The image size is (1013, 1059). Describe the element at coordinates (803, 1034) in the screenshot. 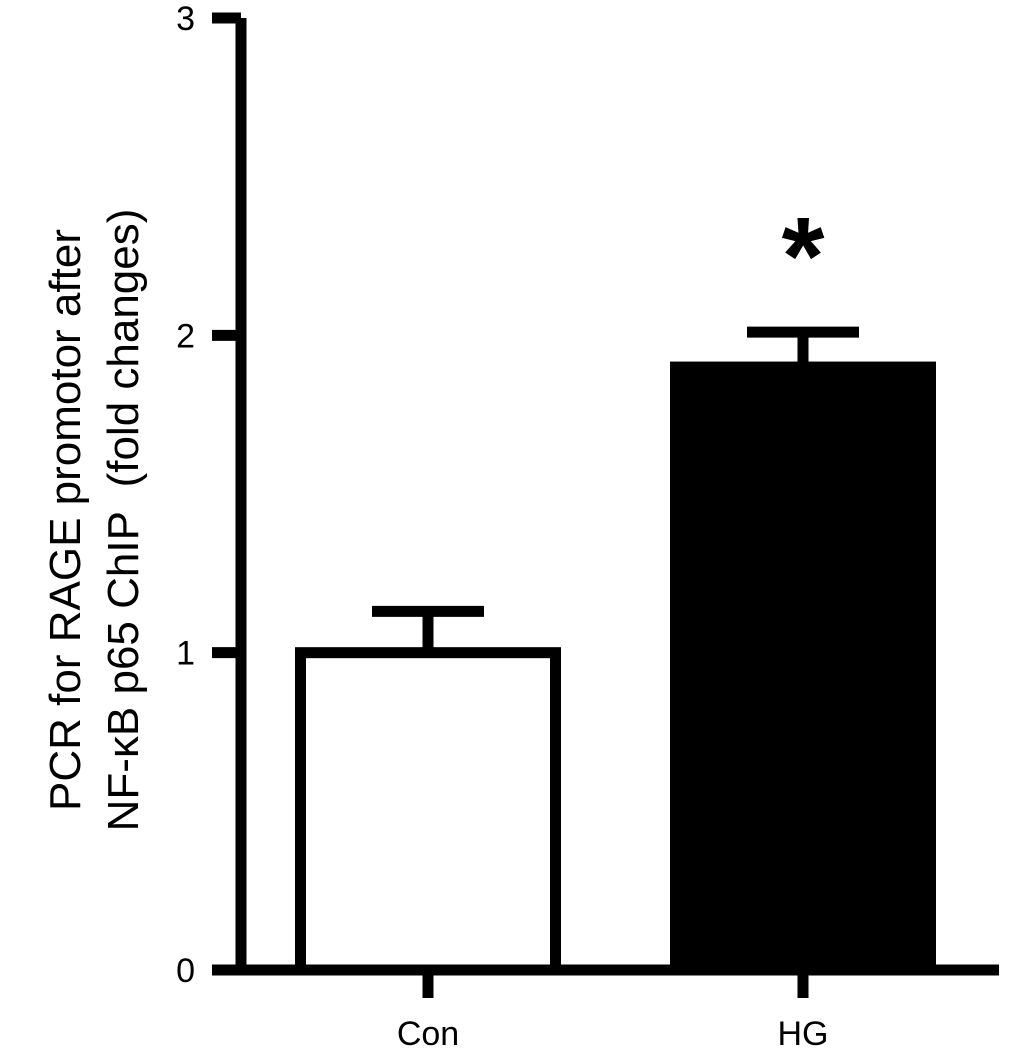

I see `x-tick-label-hg: HG` at that location.